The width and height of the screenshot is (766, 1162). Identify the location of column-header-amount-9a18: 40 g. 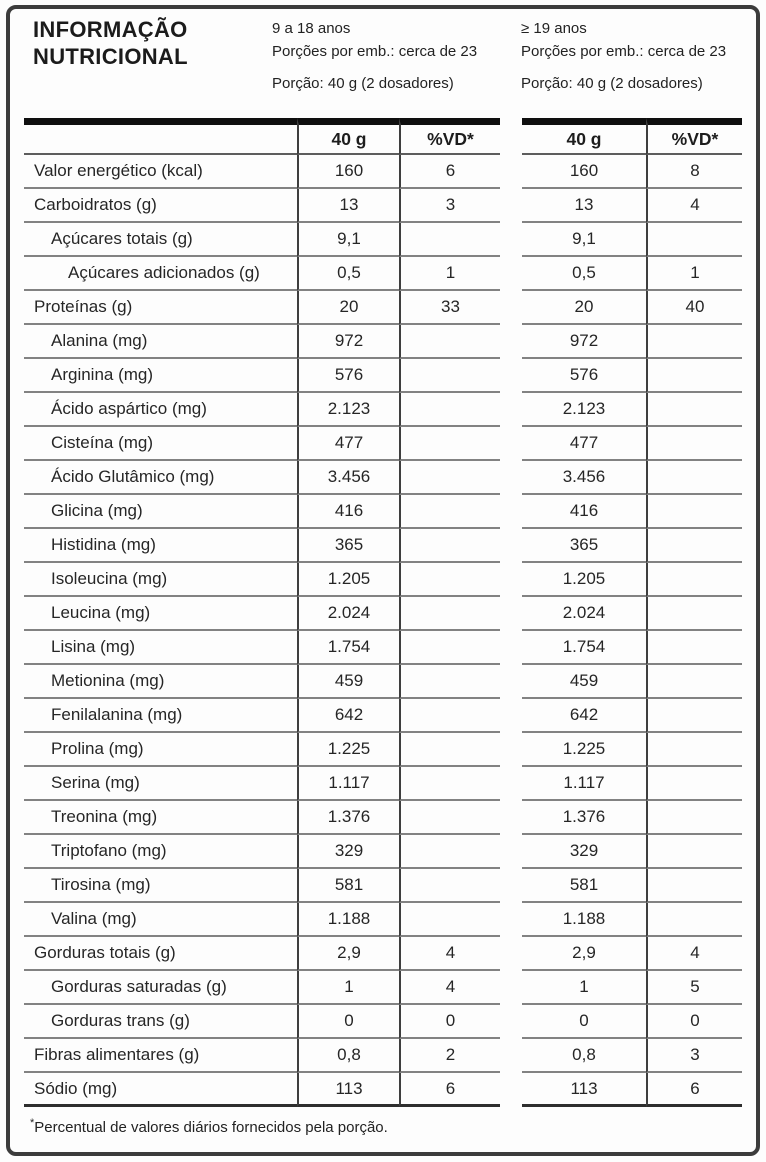
(348, 136).